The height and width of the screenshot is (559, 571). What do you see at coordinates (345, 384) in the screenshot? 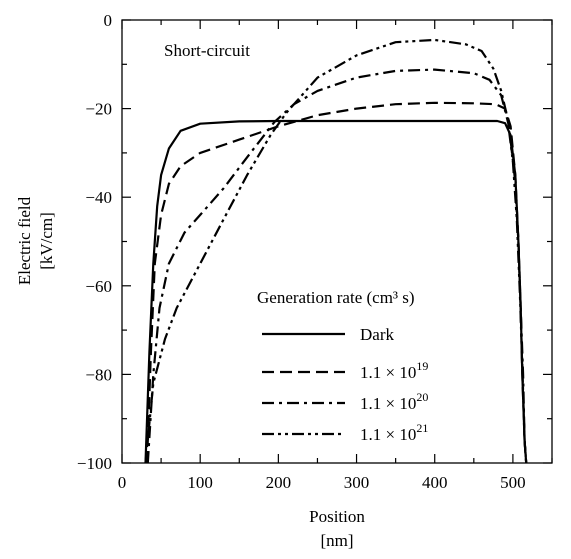
I see `legend-items: Dark 1.1 × 1019 1.1 × 1020 1.1 × 1021` at bounding box center [345, 384].